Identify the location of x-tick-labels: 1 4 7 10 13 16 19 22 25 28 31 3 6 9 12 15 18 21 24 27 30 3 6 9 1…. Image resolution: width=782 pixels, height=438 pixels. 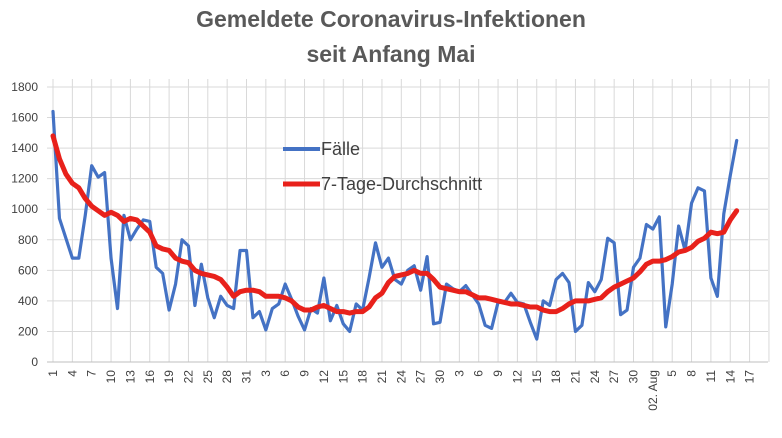
(401, 390).